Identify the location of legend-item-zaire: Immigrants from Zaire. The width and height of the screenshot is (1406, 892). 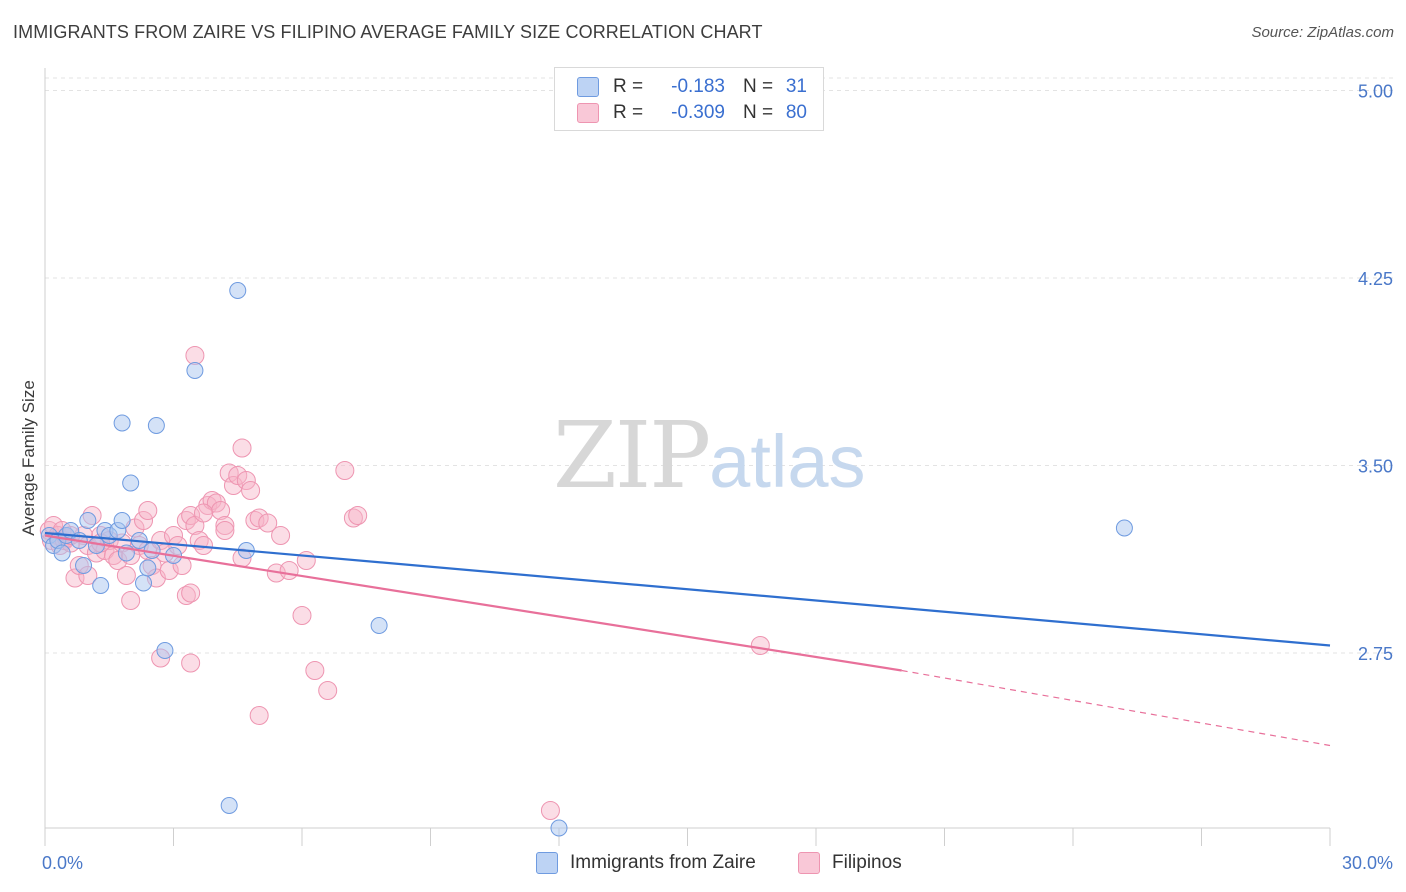
(646, 863).